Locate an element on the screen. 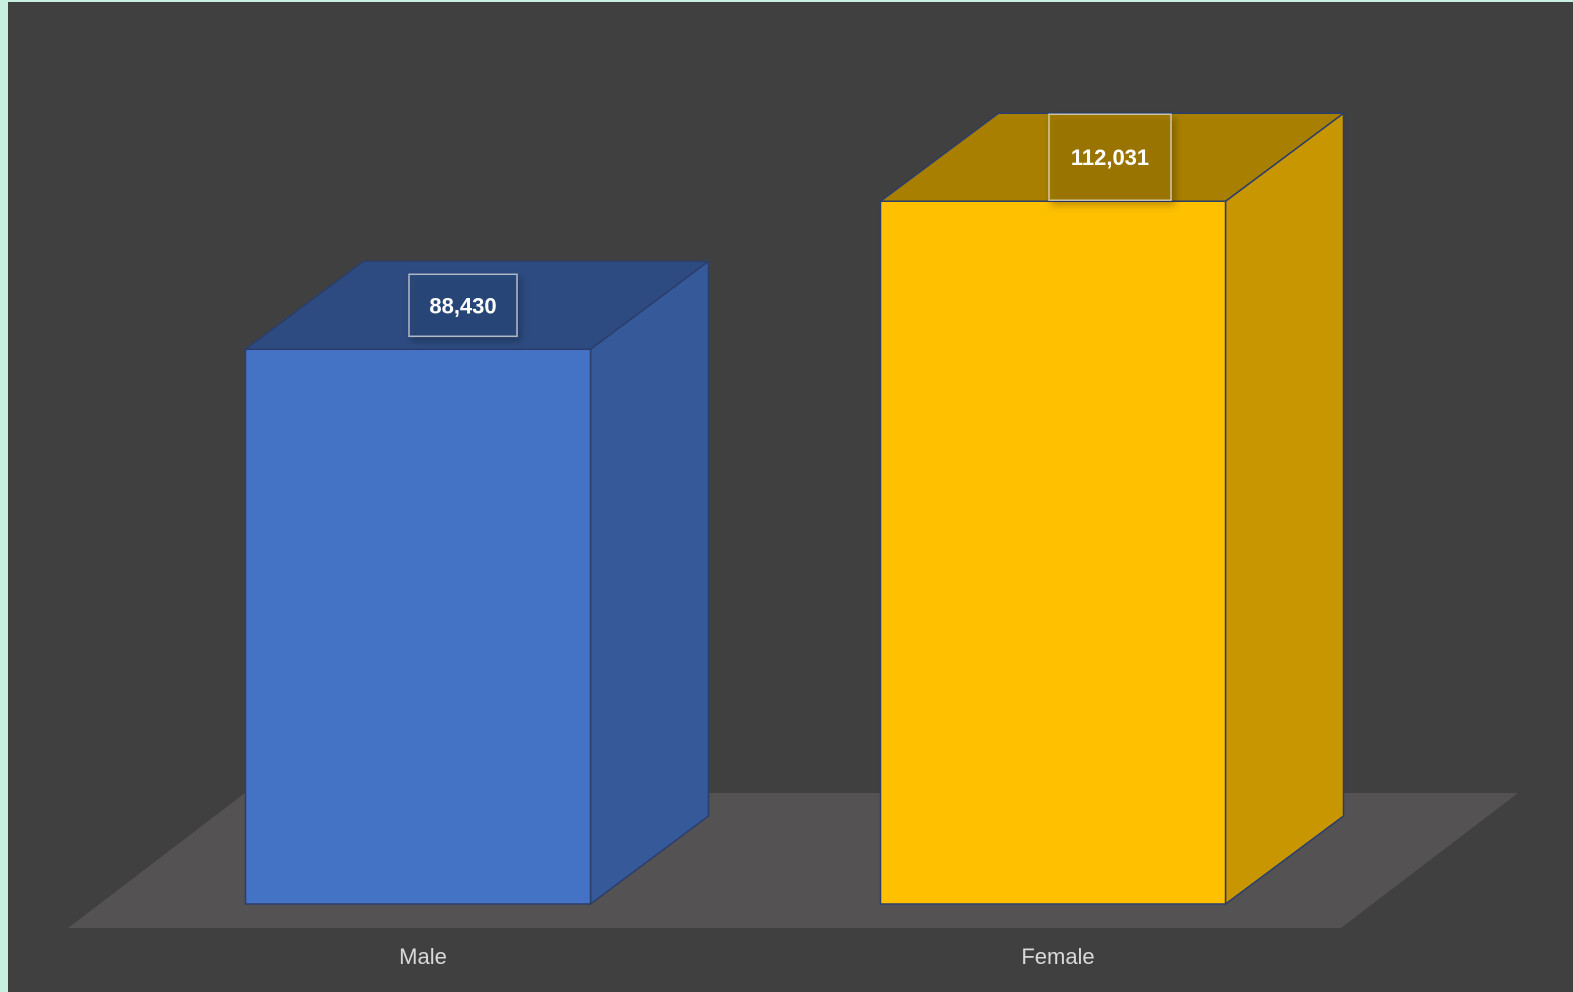 This screenshot has height=992, width=1573. category-label-female: Female is located at coordinates (1057, 956).